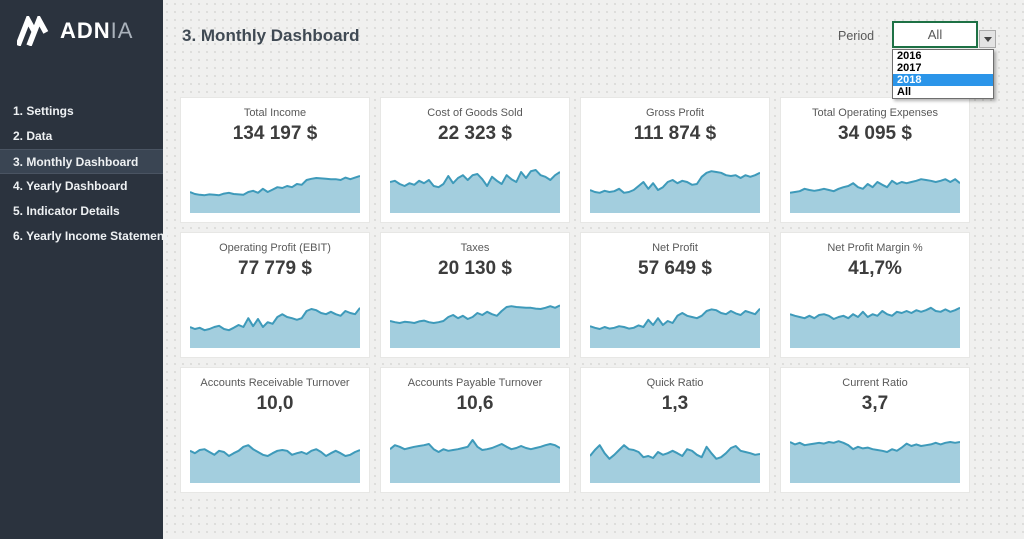  What do you see at coordinates (856, 36) in the screenshot?
I see `period-label: Period` at bounding box center [856, 36].